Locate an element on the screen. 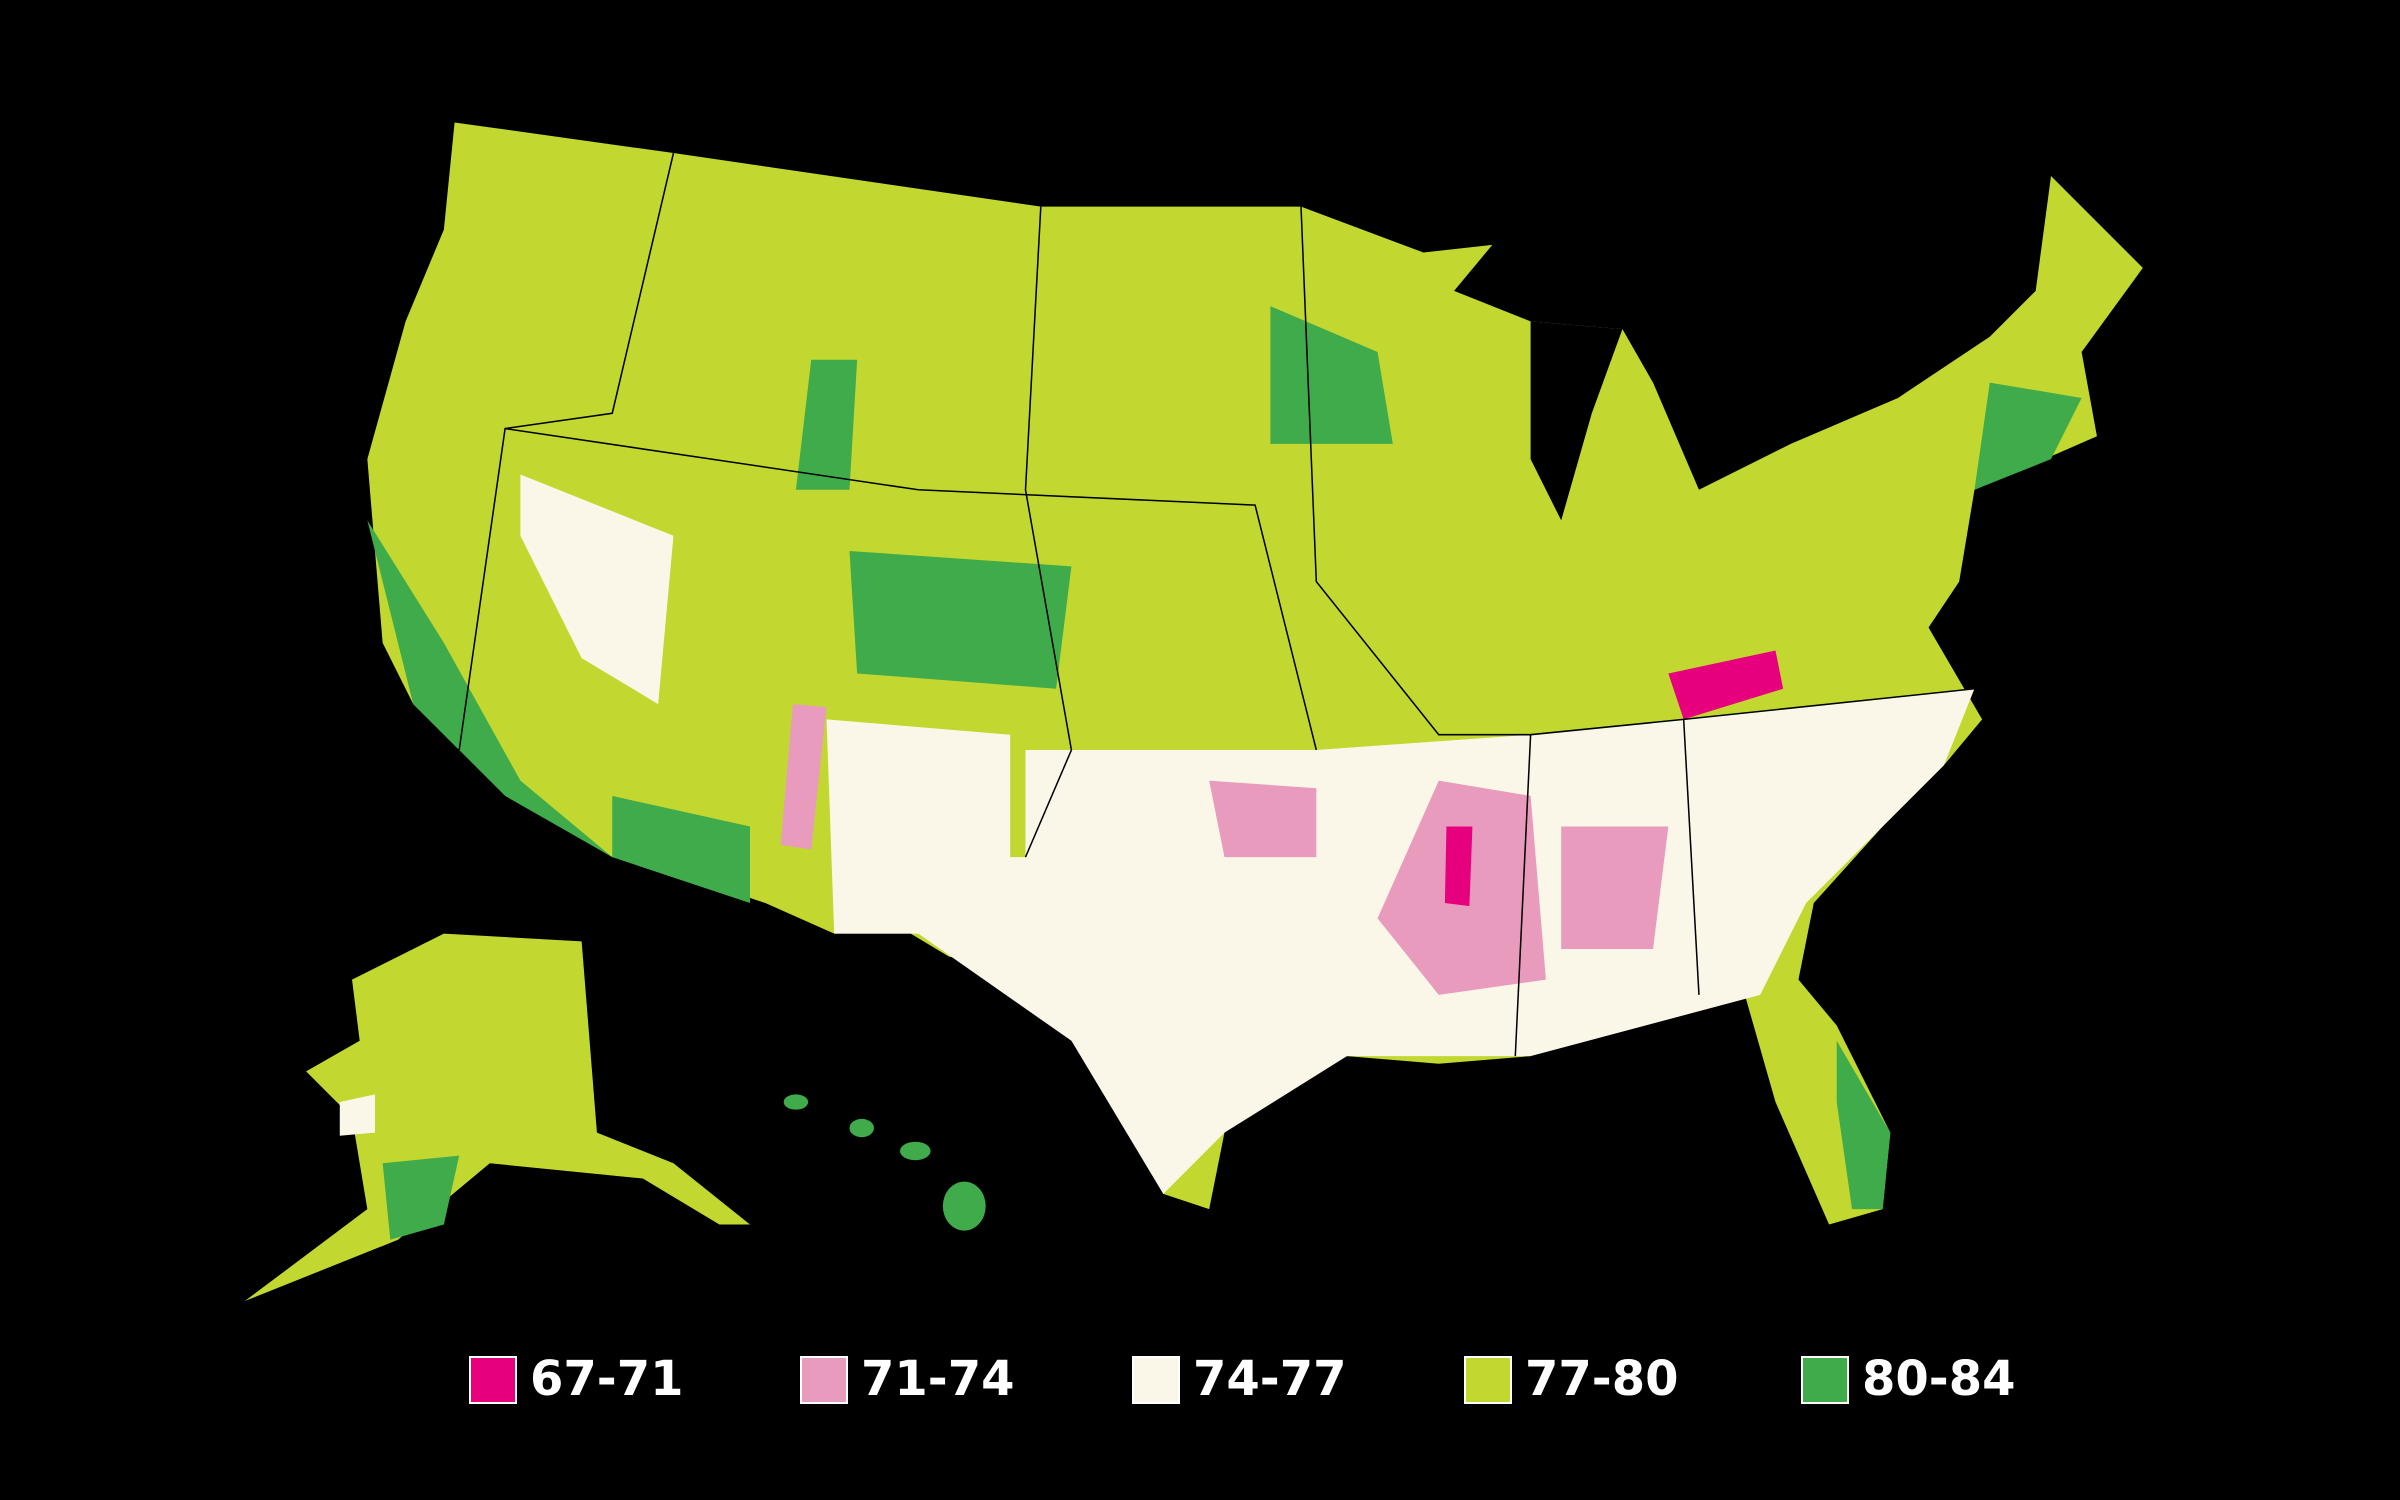 The image size is (2400, 1500). new-england is located at coordinates (2028, 436).